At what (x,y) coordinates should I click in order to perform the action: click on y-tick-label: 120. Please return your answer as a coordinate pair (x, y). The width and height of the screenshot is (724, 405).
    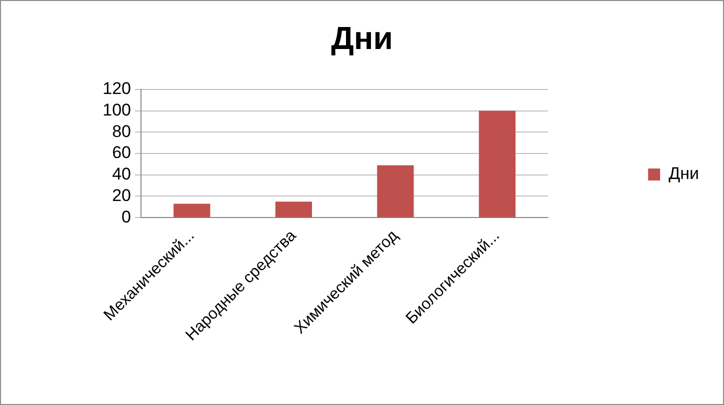
    Looking at the image, I should click on (116, 88).